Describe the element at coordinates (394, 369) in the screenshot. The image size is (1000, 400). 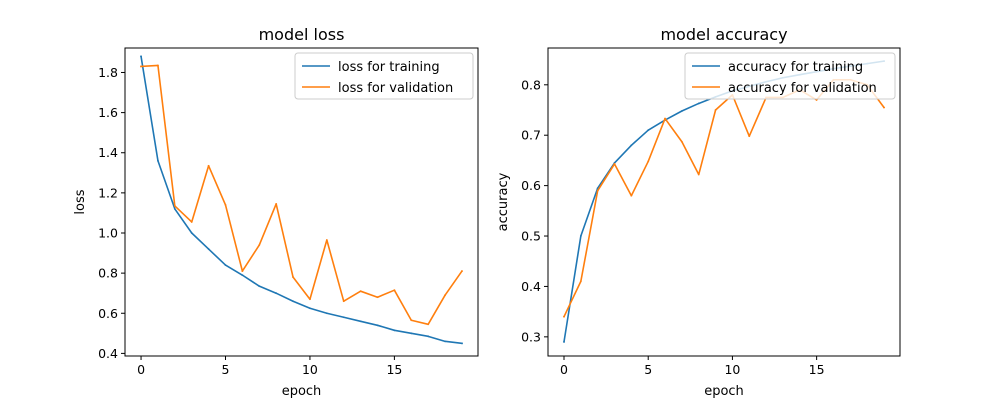
I see `chart-1-xtick-label: 15` at that location.